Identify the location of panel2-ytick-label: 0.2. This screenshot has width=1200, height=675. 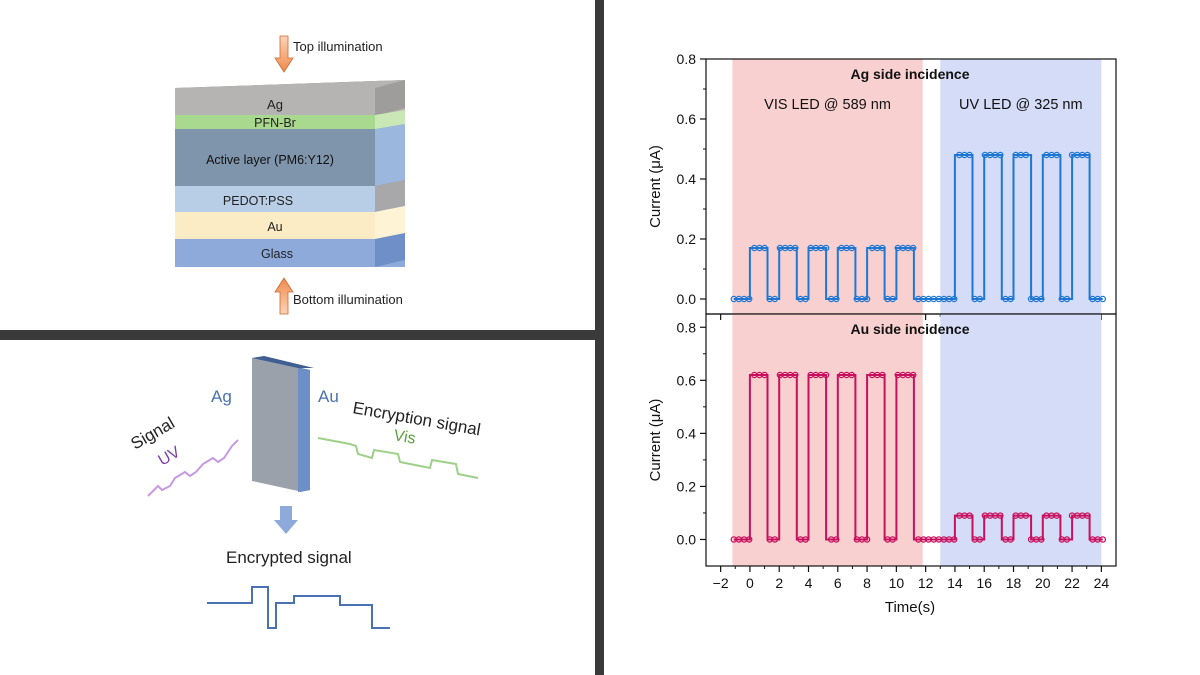
(687, 486).